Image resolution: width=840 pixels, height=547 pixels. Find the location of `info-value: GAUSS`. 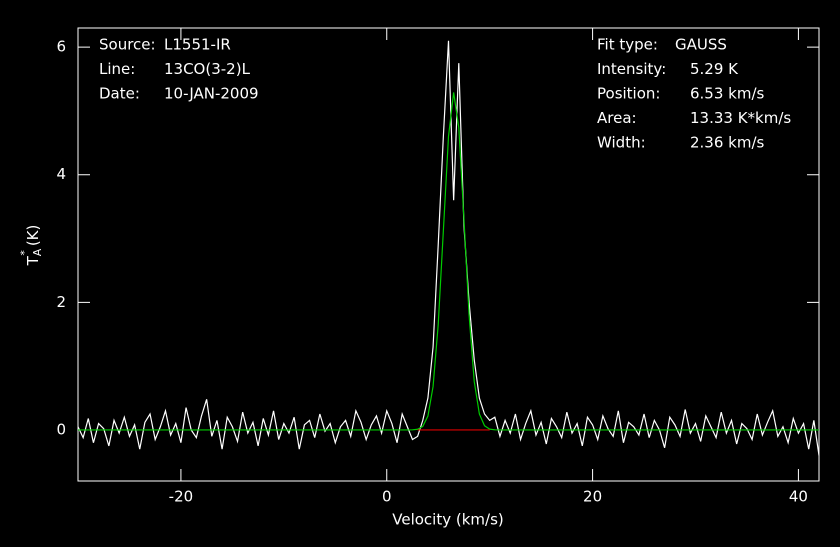

info-value: GAUSS is located at coordinates (701, 45).